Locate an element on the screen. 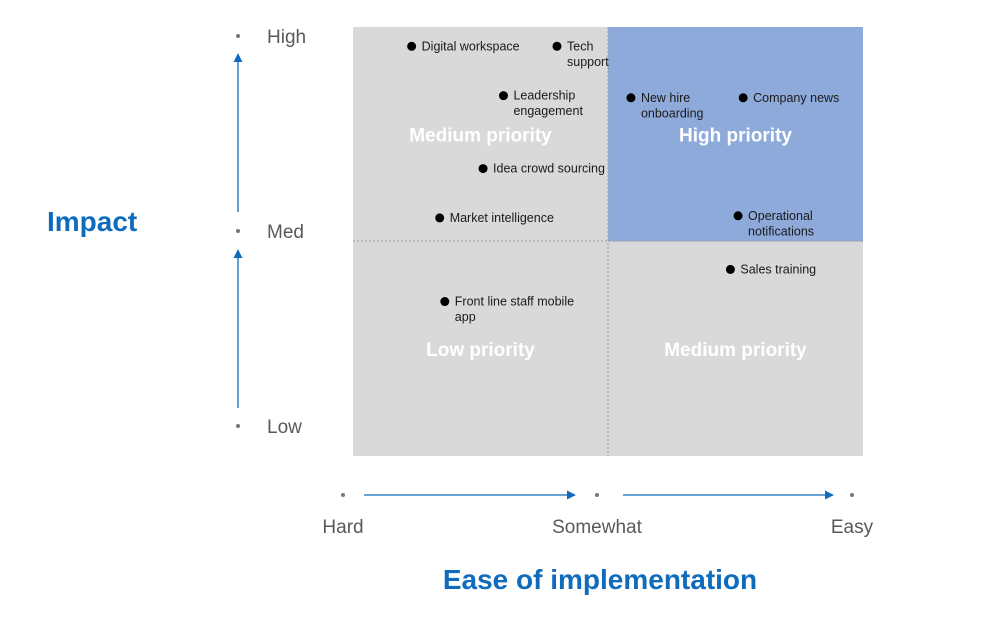 This screenshot has height=627, width=999. point-label-5-1: onboarding is located at coordinates (672, 113).